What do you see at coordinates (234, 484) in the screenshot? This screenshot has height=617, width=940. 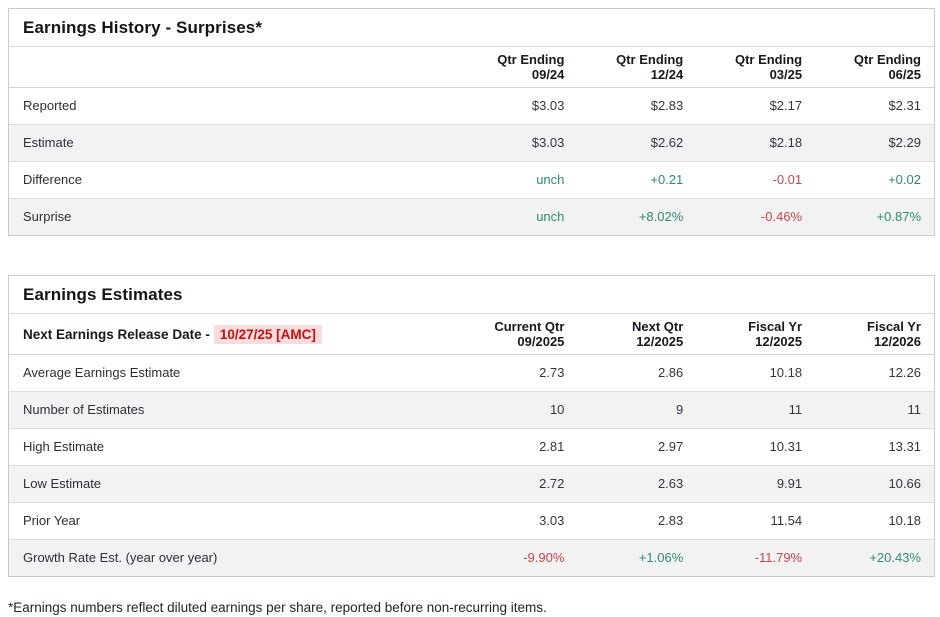 I see `row-label: Low Estimate` at bounding box center [234, 484].